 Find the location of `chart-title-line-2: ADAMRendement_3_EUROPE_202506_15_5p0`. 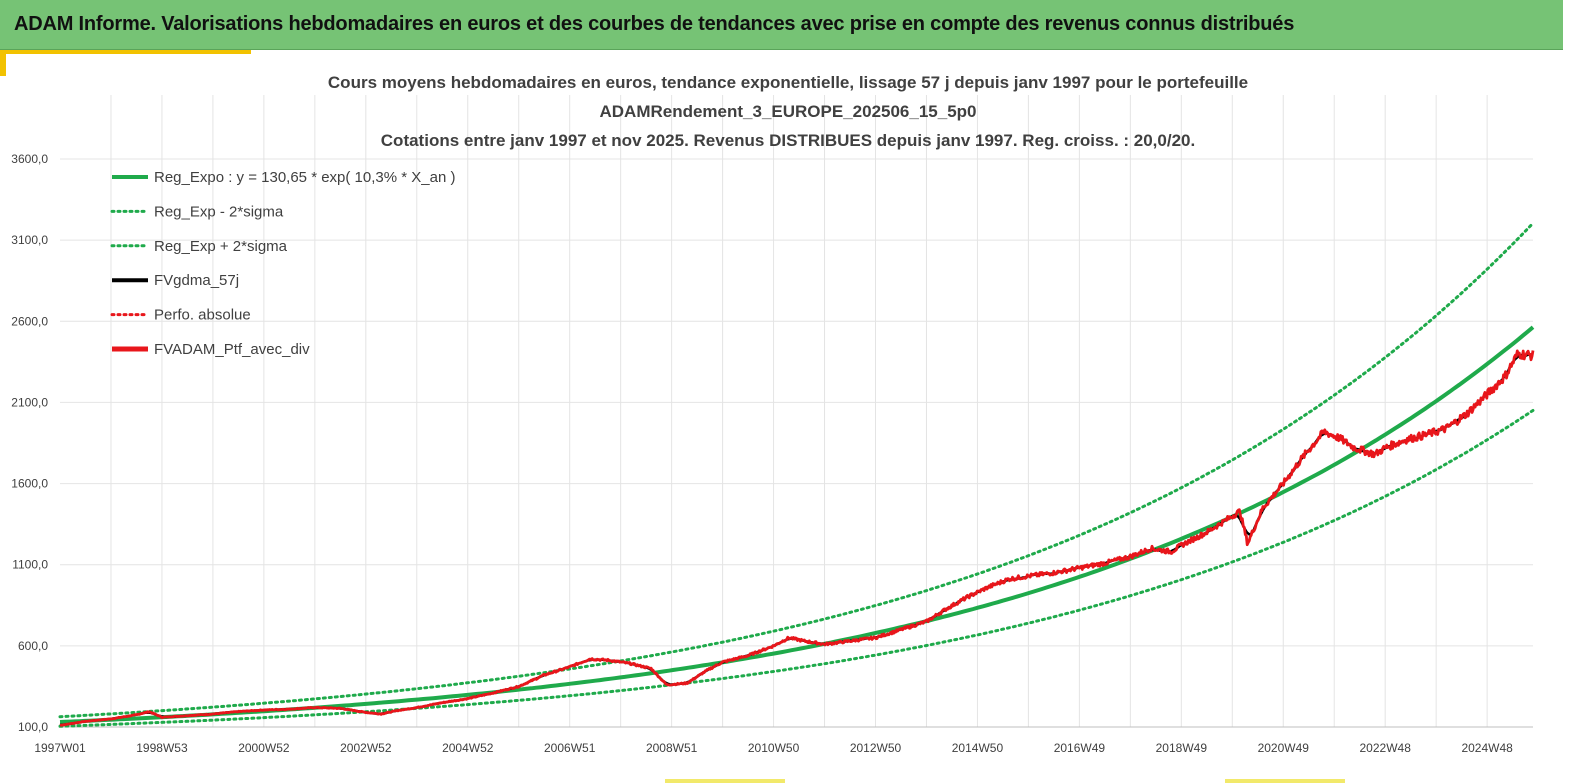

chart-title-line-2: ADAMRendement_3_EUROPE_202506_15_5p0 is located at coordinates (787, 111).